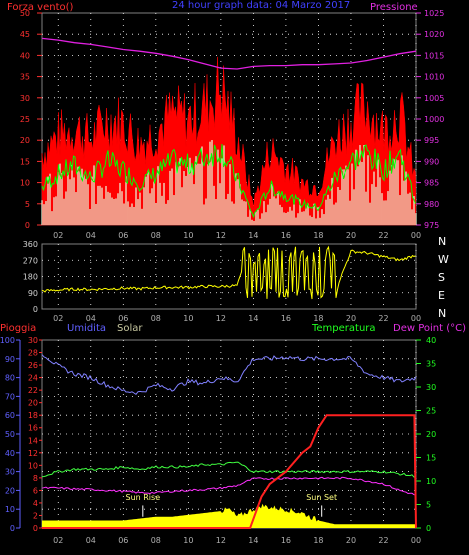 This screenshot has width=469, height=555. I want to click on p2-xtick: 02, so click(58, 318).